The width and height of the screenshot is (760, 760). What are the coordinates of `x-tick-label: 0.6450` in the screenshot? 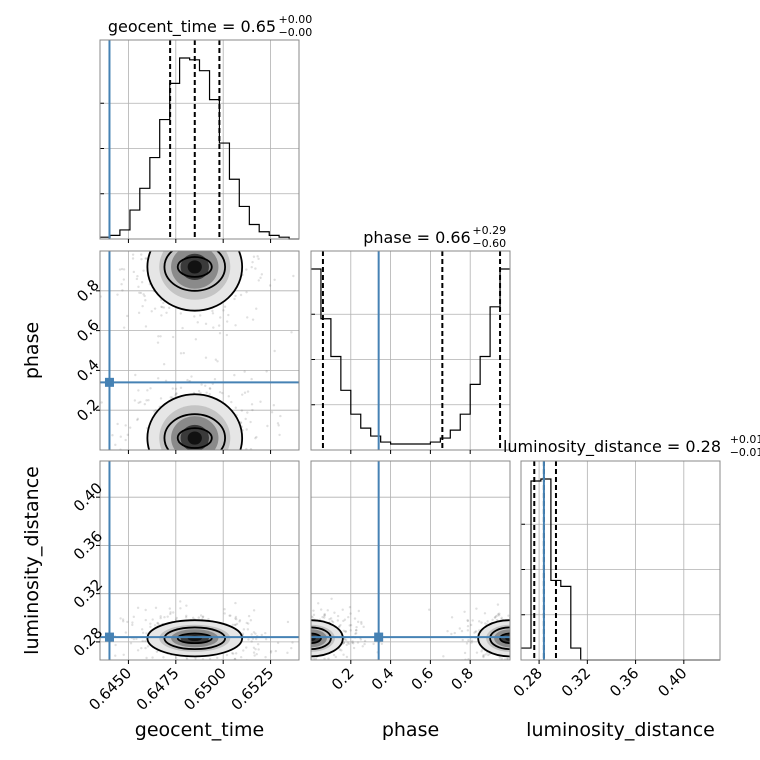 It's located at (110, 689).